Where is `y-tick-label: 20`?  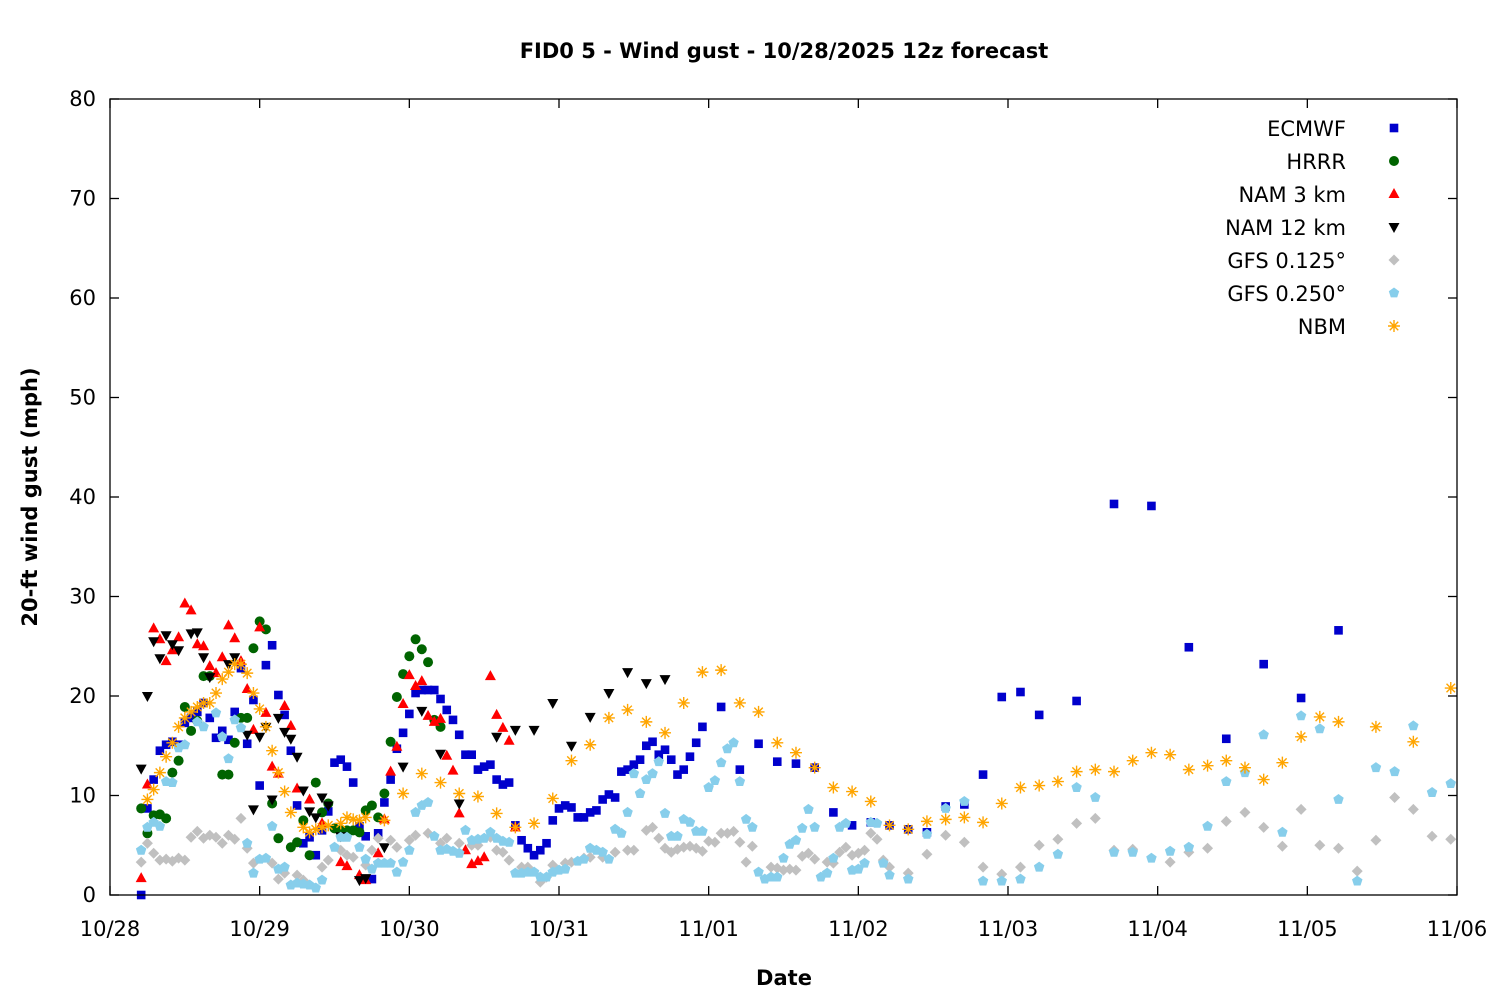
y-tick-label: 20 is located at coordinates (82, 696).